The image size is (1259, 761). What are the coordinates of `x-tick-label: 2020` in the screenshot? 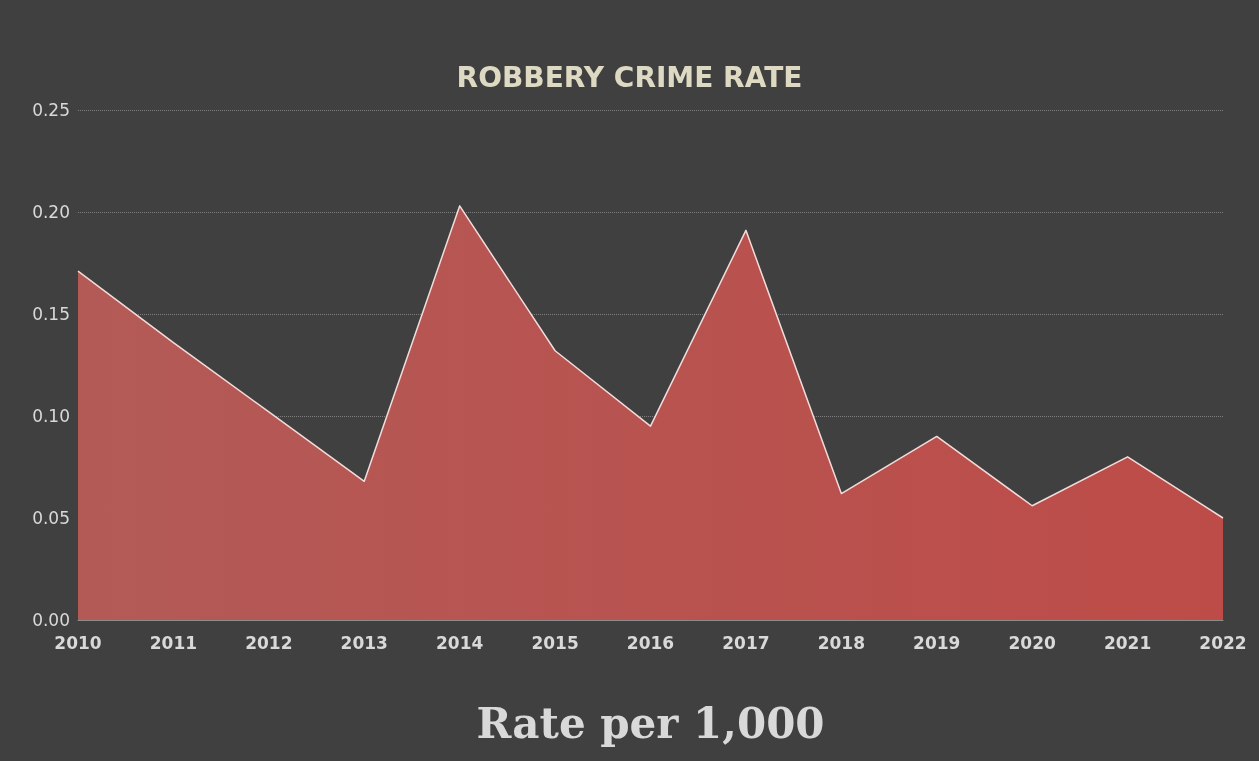 It's located at (1032, 642).